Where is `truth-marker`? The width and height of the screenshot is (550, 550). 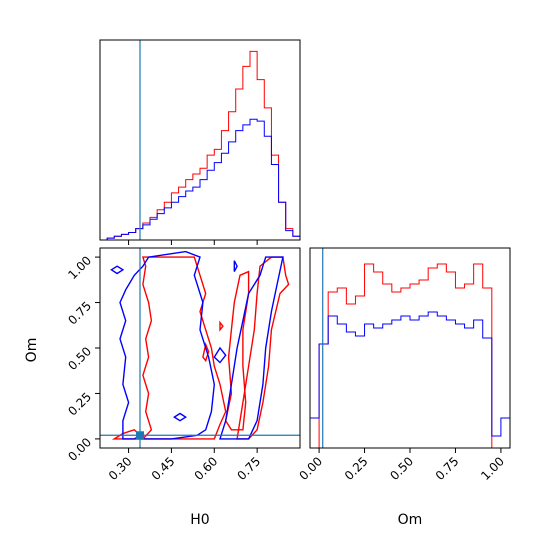
truth-marker is located at coordinates (140, 435).